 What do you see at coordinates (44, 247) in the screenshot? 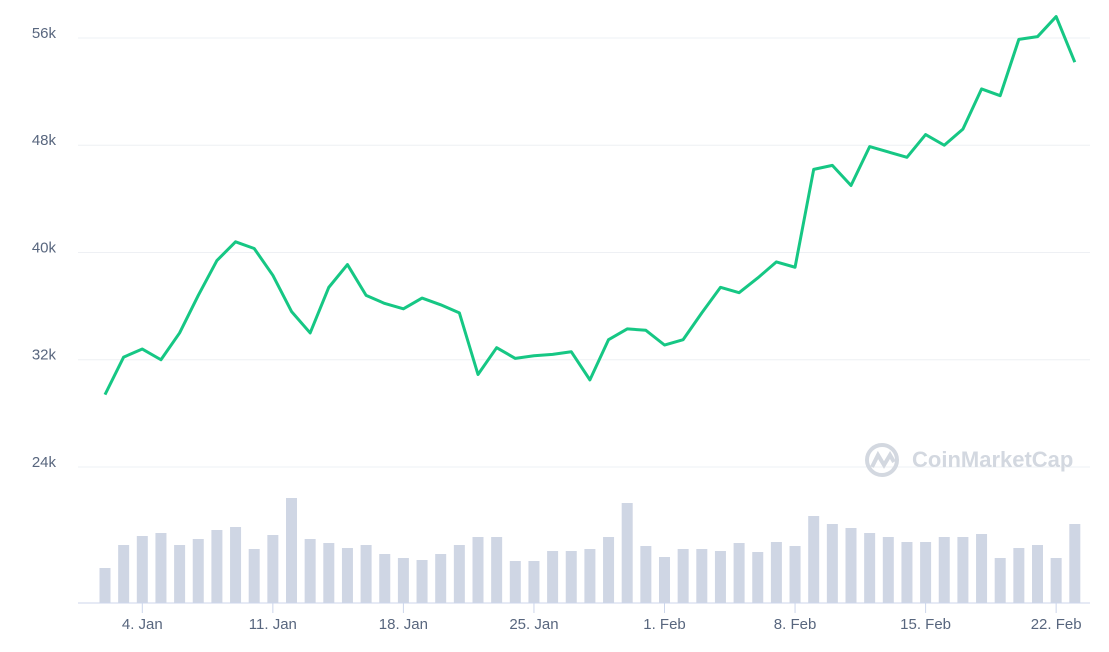
I see `y-tick-label: 40k` at bounding box center [44, 247].